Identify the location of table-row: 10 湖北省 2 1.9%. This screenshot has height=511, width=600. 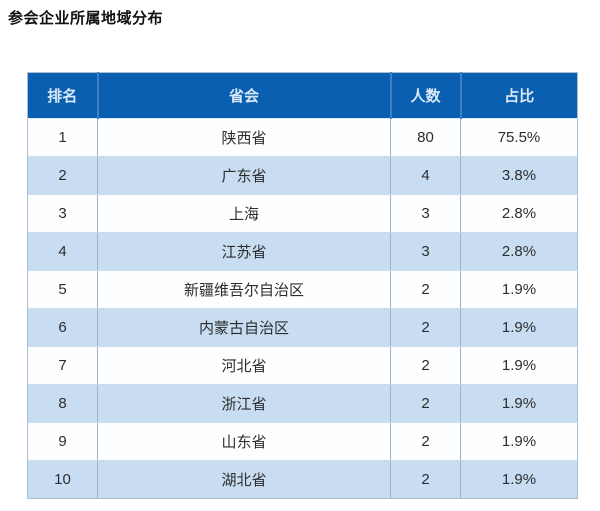
(302, 479).